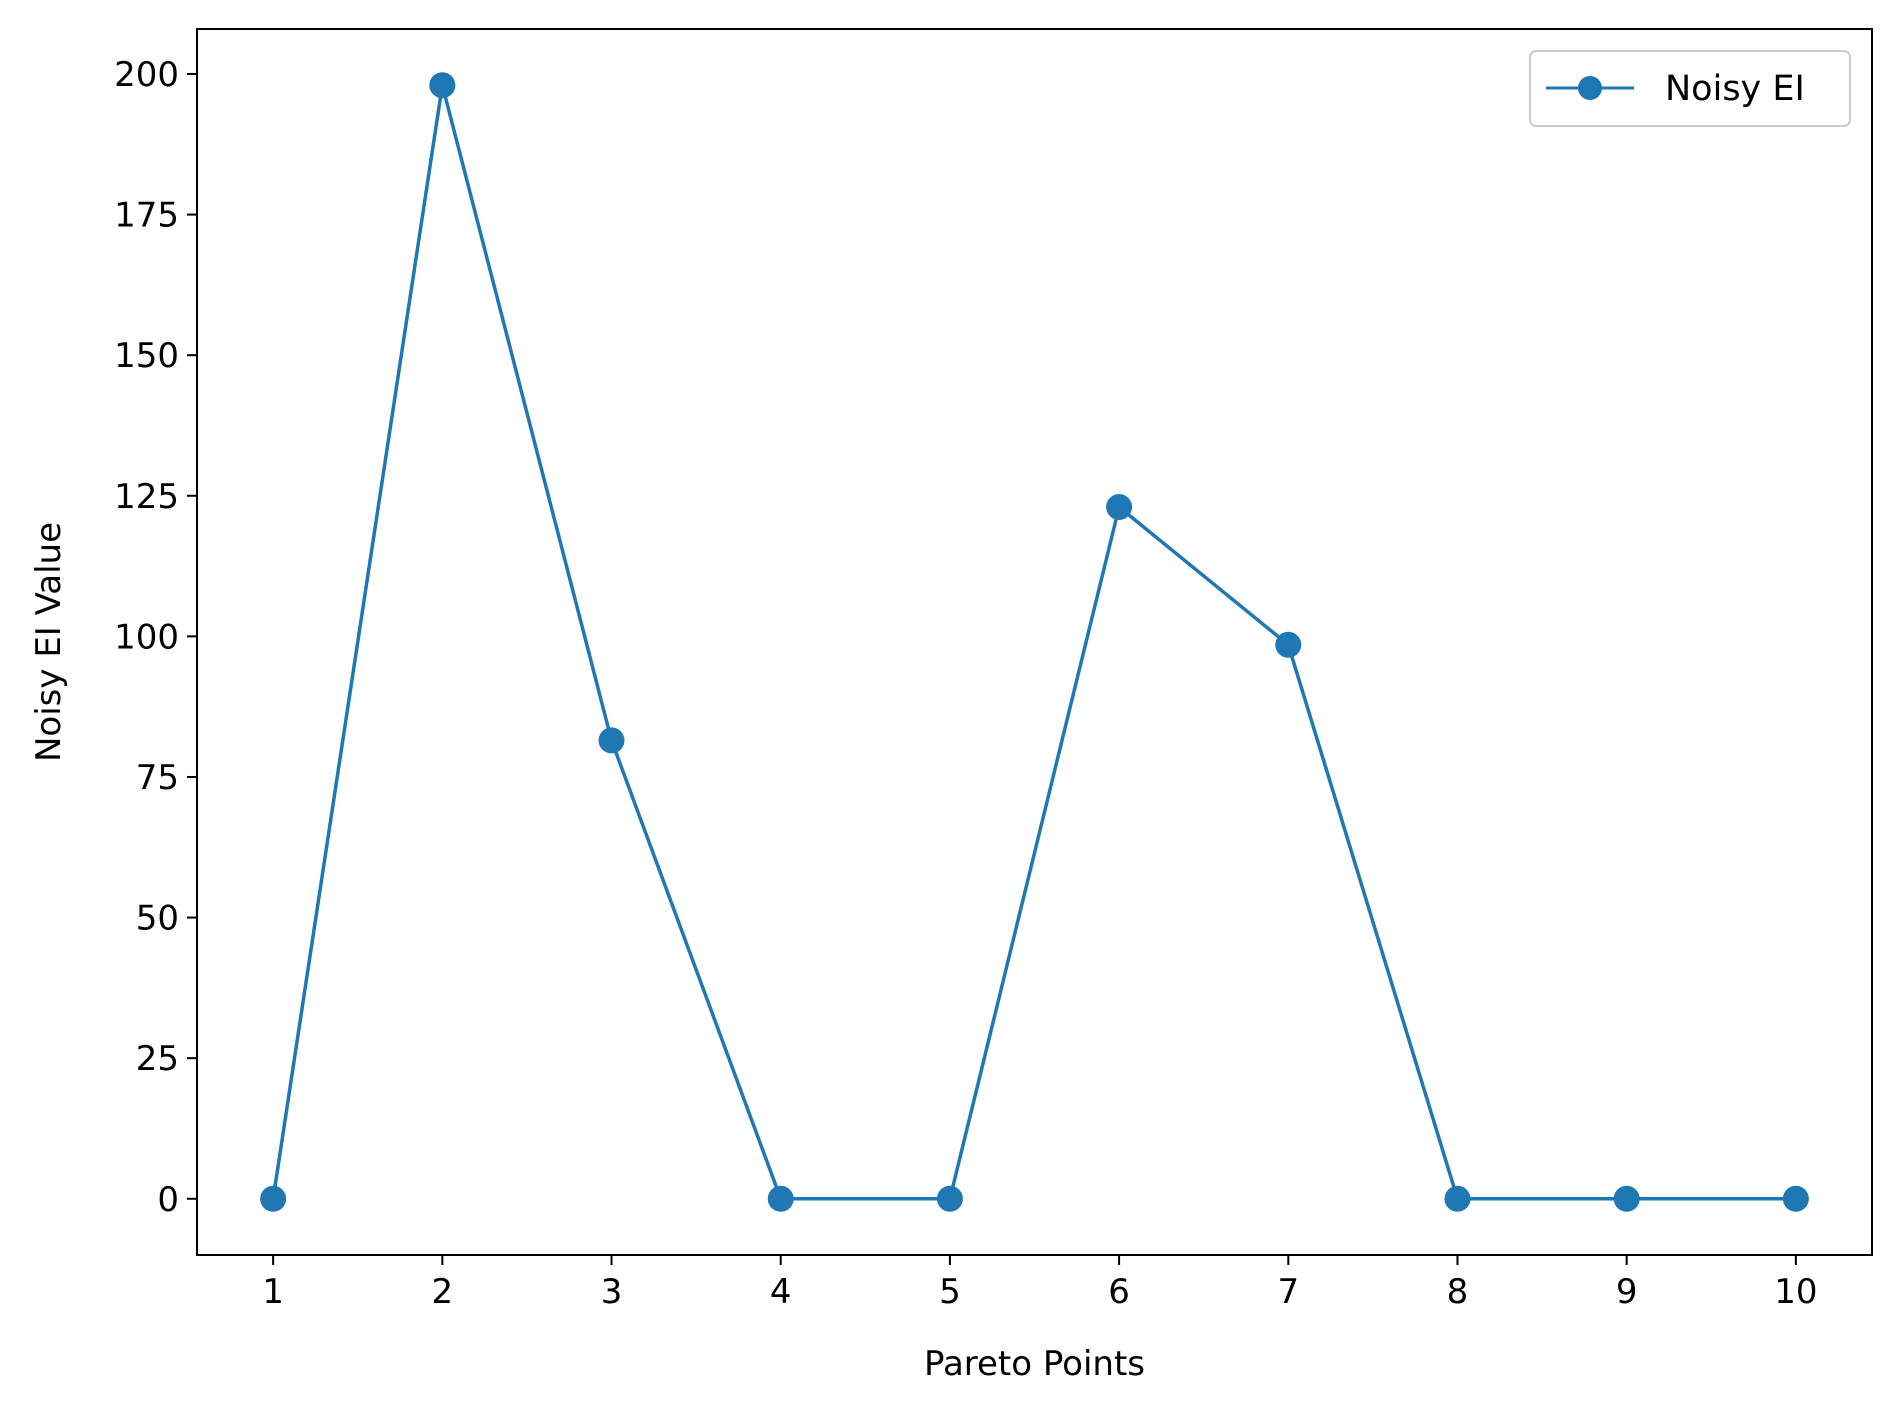  What do you see at coordinates (1458, 1292) in the screenshot?
I see `x-tick-label: 8` at bounding box center [1458, 1292].